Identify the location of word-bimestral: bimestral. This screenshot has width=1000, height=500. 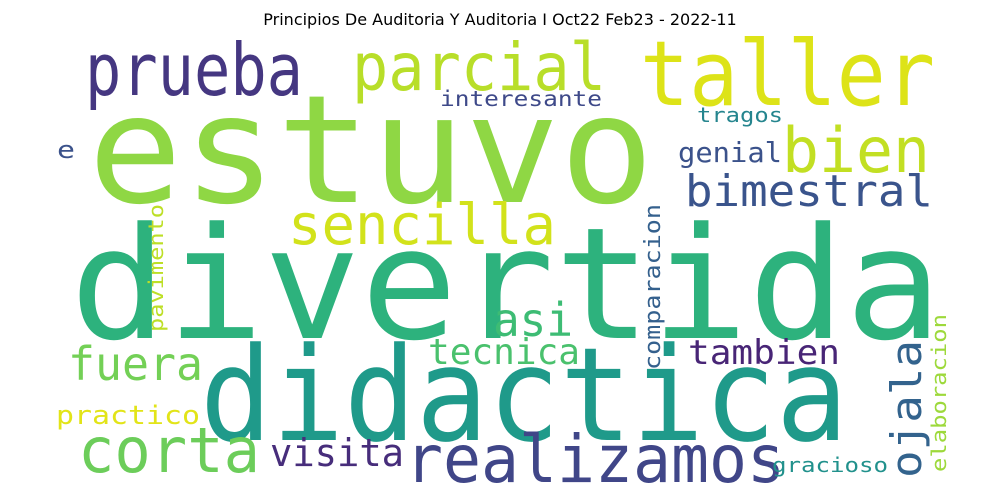
(809, 191).